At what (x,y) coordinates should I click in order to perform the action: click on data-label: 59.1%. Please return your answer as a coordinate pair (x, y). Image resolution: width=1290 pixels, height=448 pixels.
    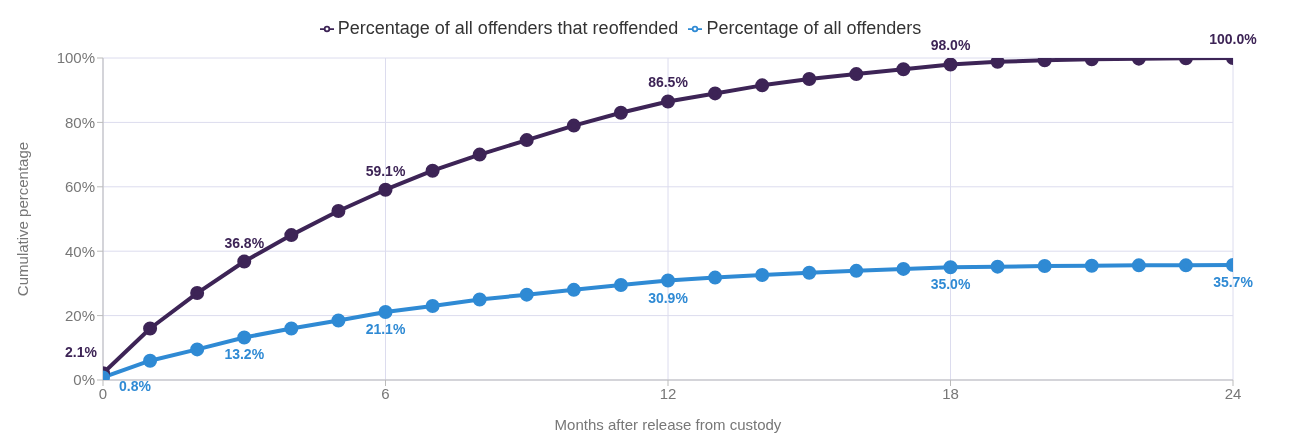
    Looking at the image, I should click on (385, 170).